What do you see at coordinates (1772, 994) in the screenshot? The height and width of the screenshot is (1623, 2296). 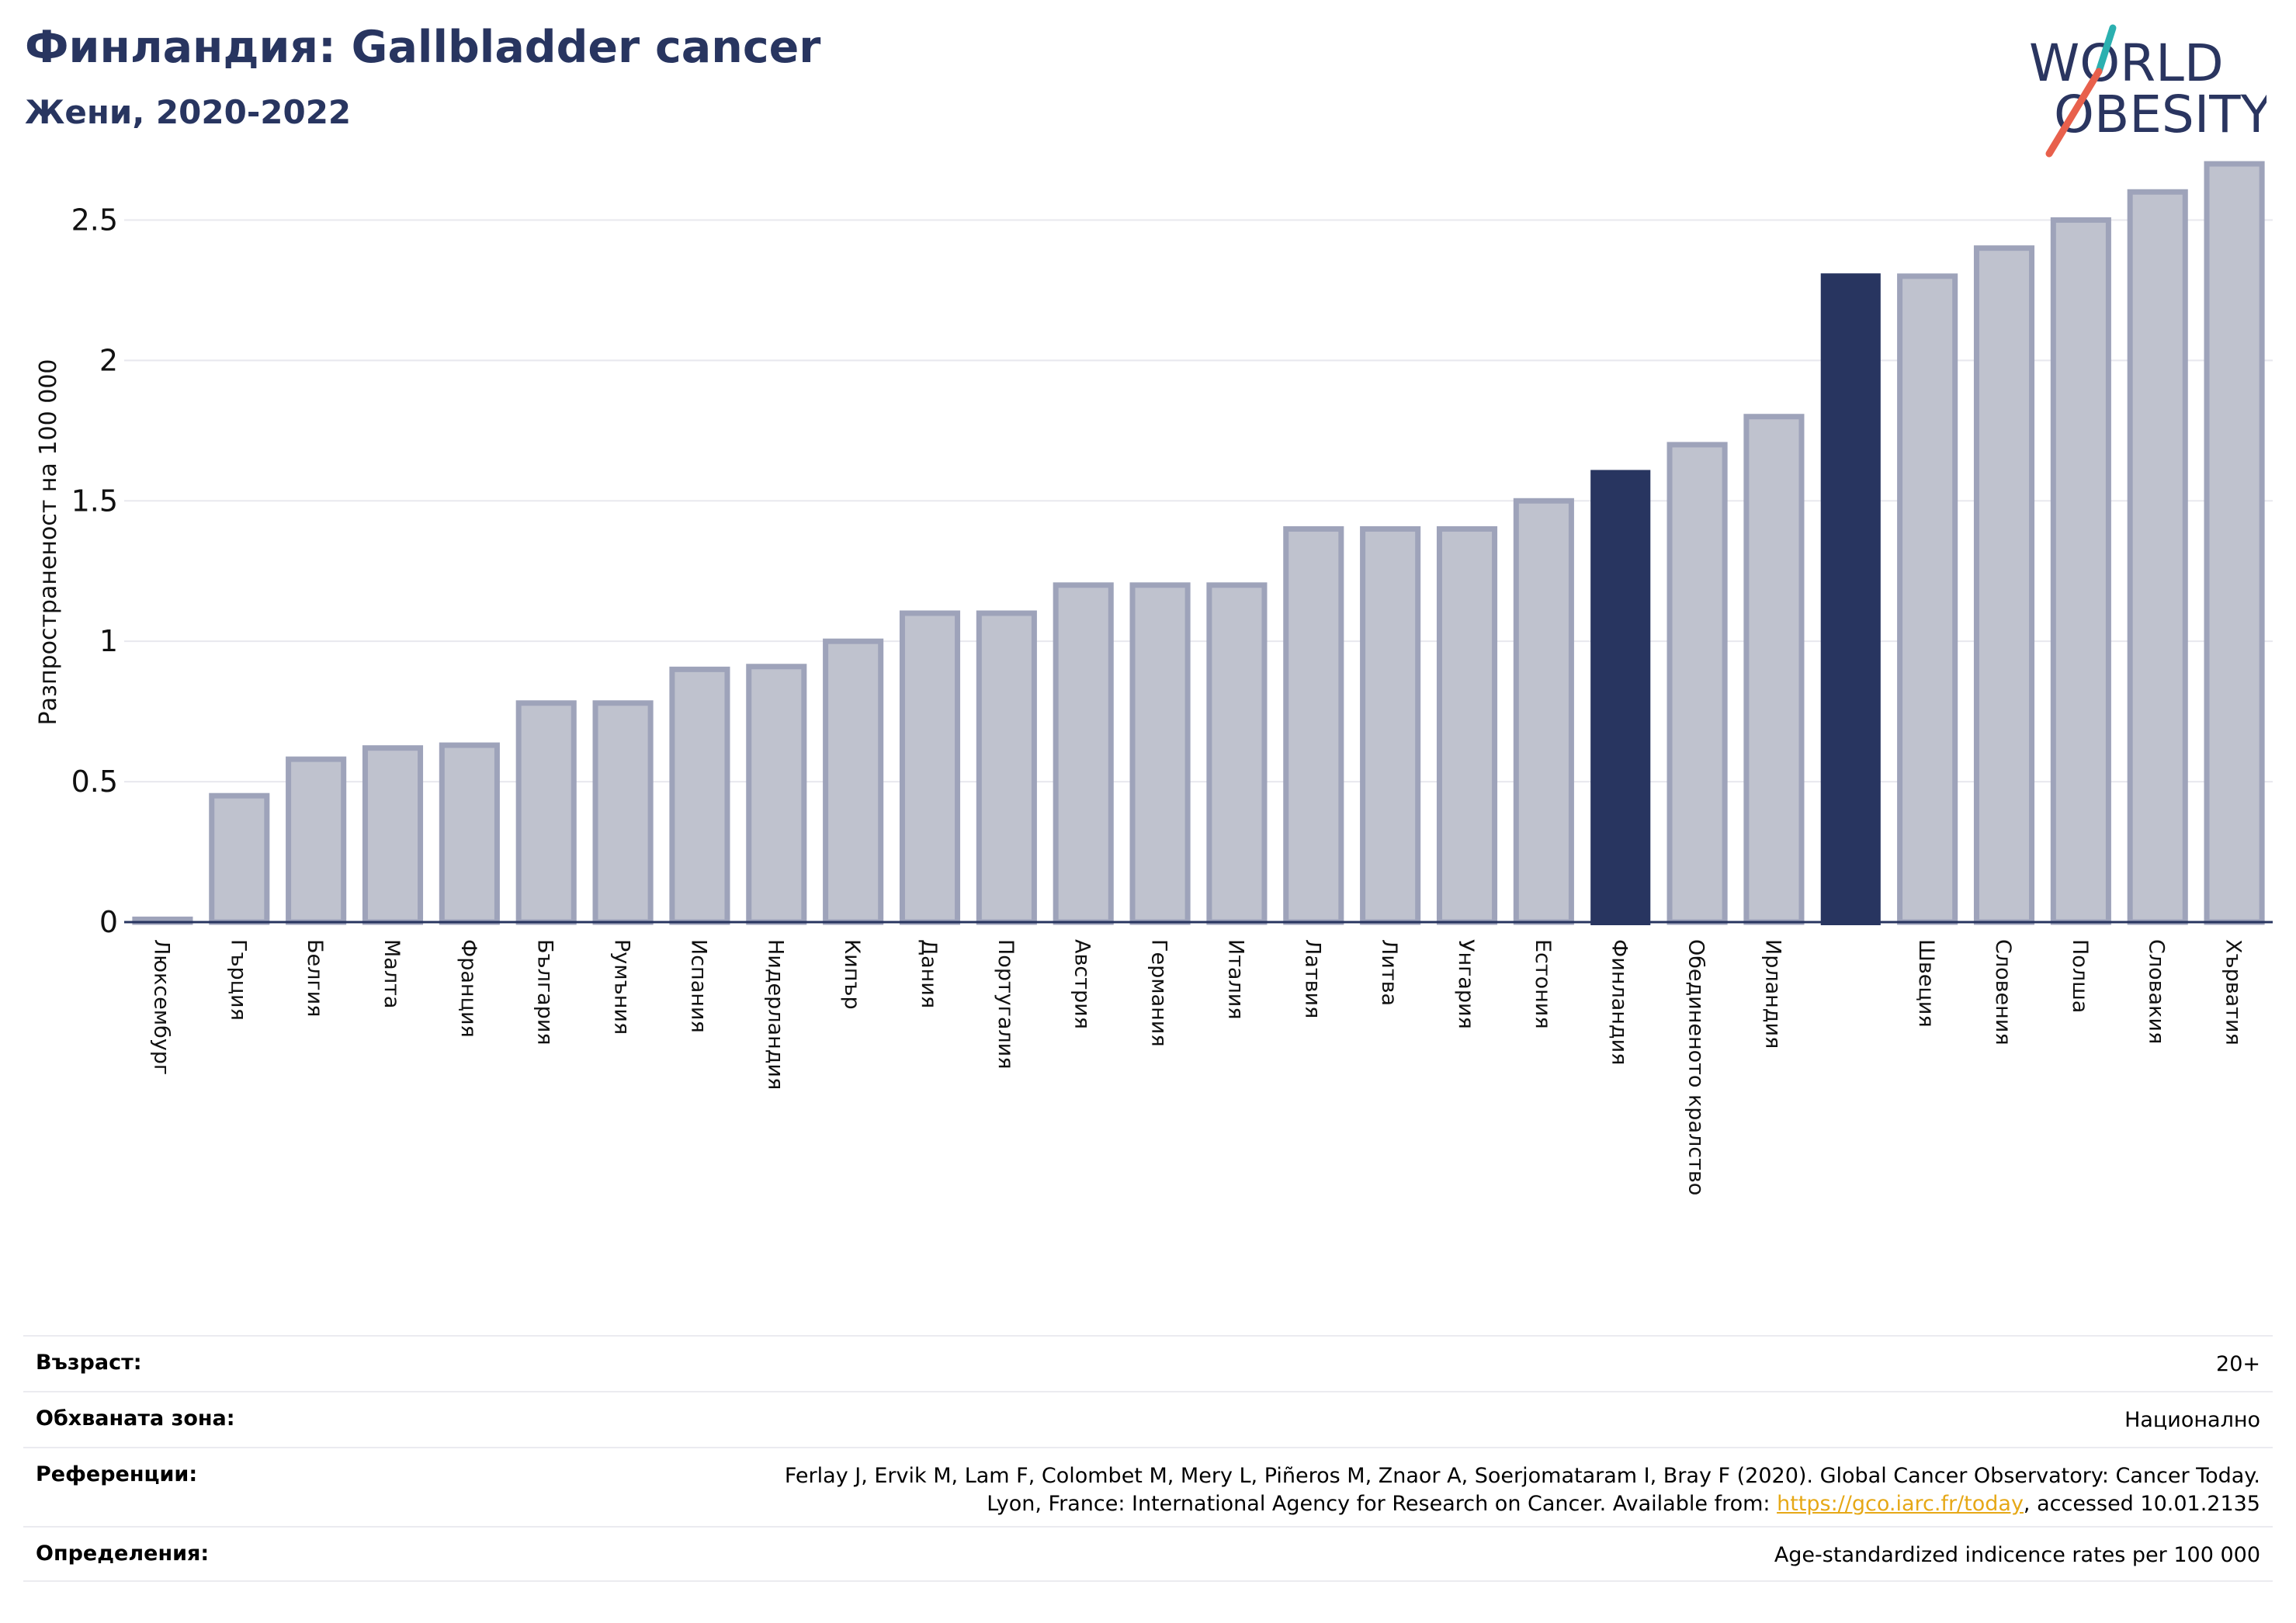 I see `category-label: Ирландия` at bounding box center [1772, 994].